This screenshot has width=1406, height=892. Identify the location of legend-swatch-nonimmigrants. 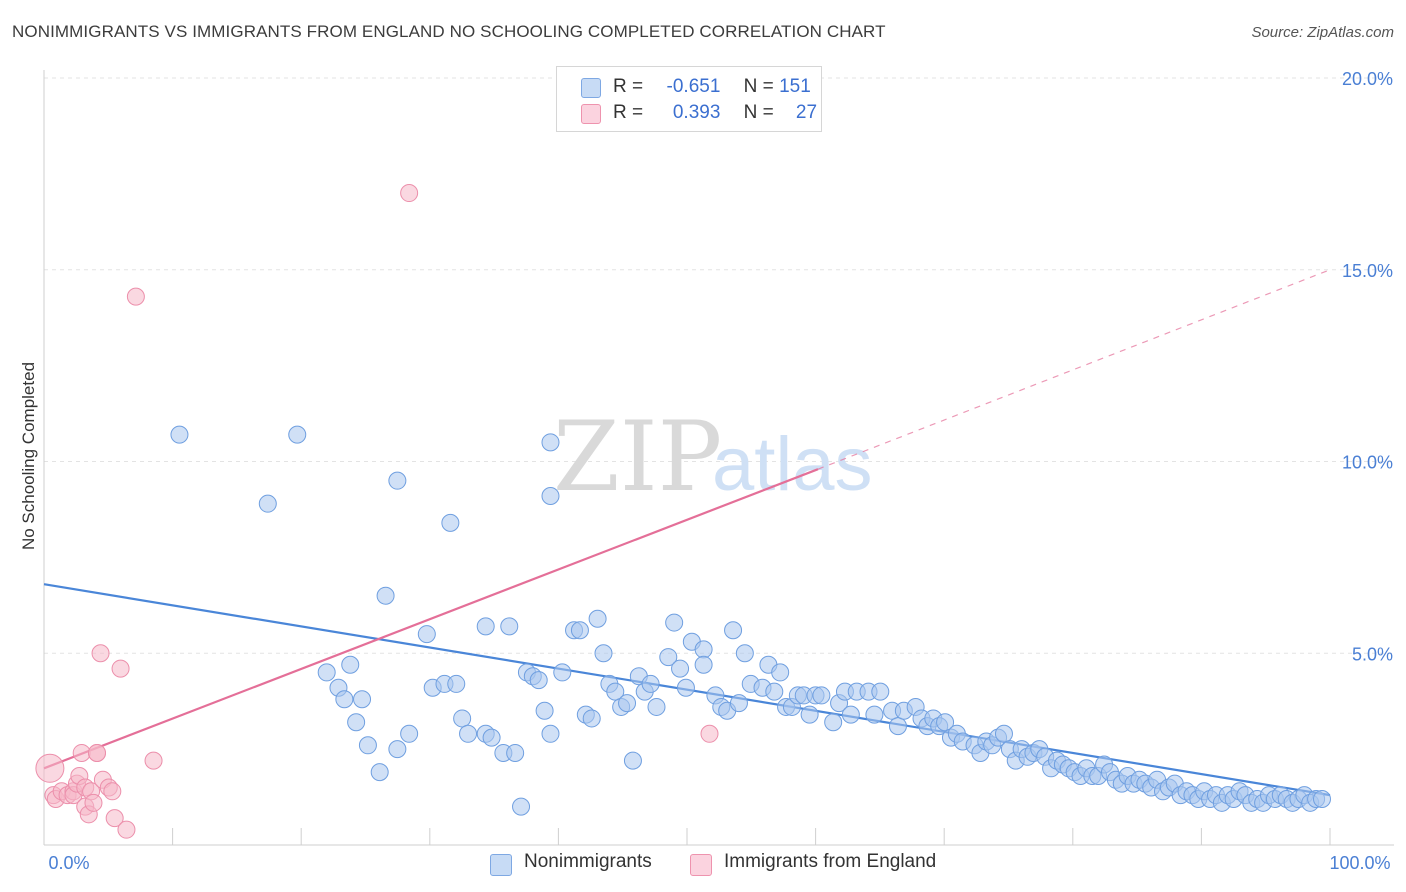
(591, 88).